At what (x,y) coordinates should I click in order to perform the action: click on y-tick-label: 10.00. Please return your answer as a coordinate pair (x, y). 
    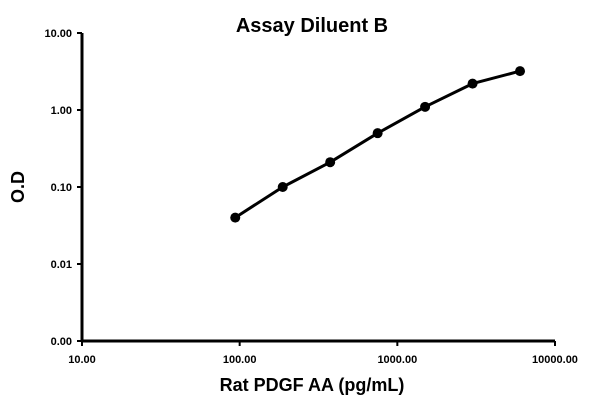
    Looking at the image, I should click on (58, 34).